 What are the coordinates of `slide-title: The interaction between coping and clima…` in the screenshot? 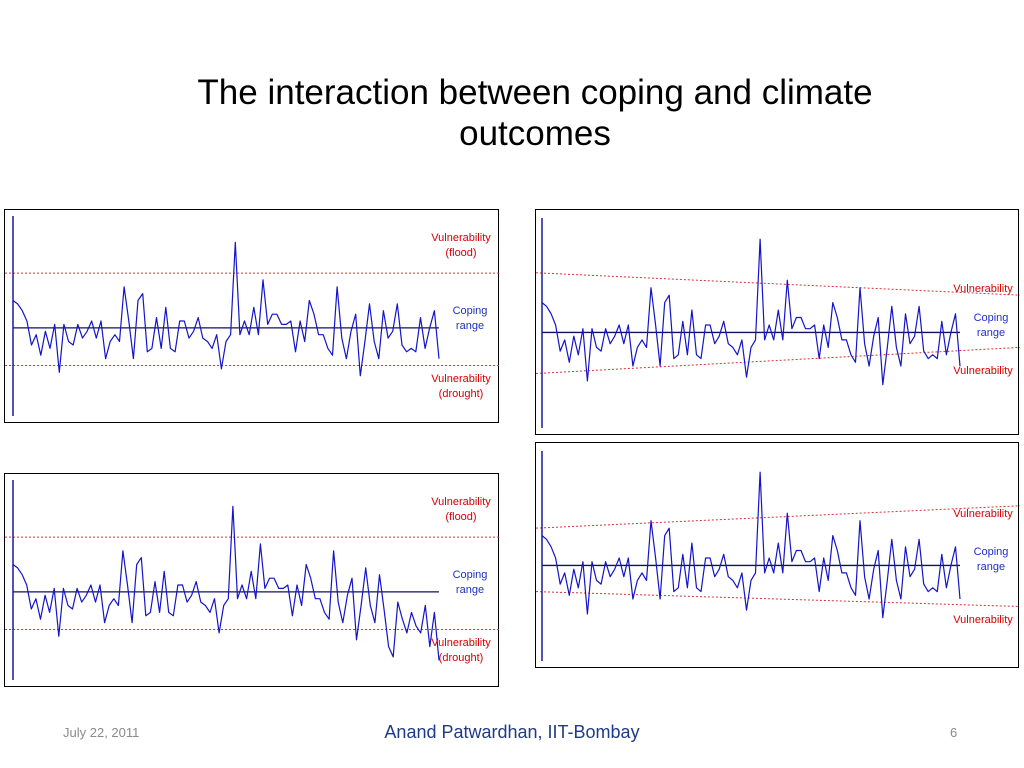 It's located at (535, 113).